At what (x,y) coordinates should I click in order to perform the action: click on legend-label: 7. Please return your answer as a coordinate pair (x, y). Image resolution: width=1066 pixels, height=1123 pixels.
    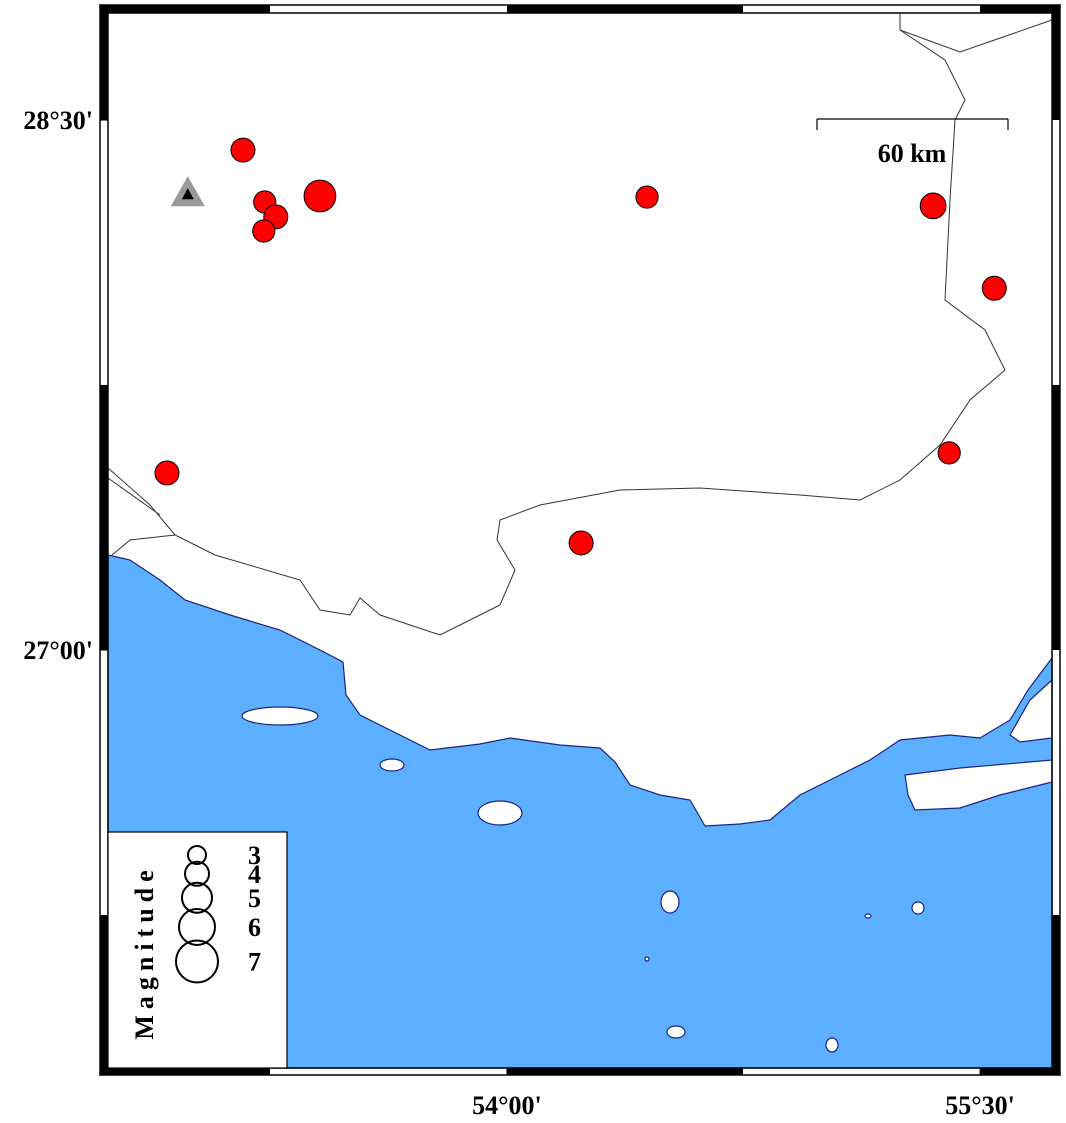
    Looking at the image, I should click on (254, 962).